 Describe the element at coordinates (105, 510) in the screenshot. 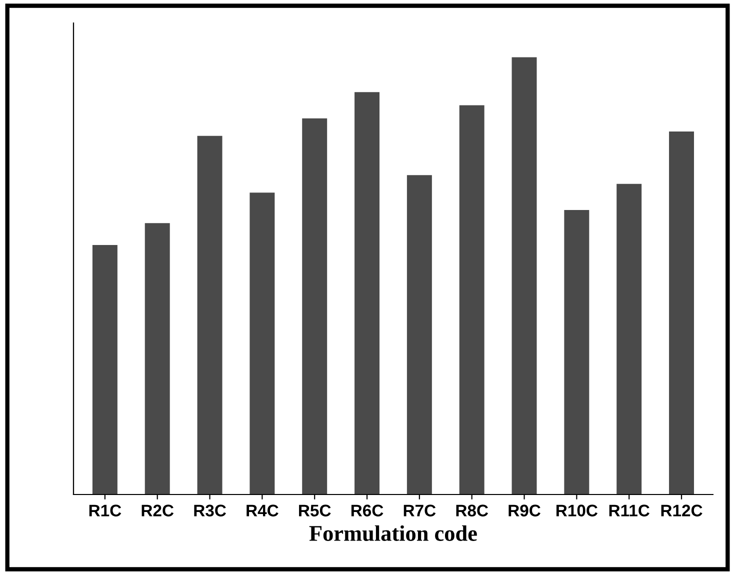

I see `x-tick-label: R1C` at that location.